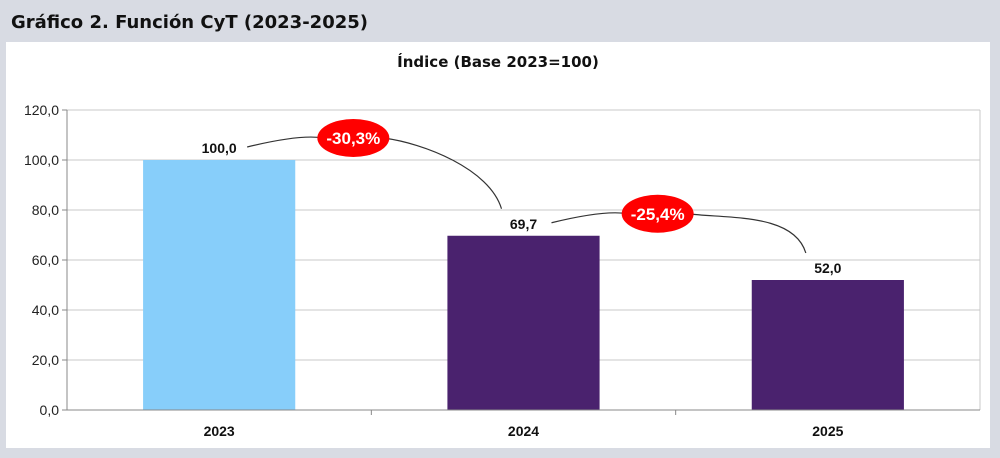  I want to click on bar-2025, so click(827, 345).